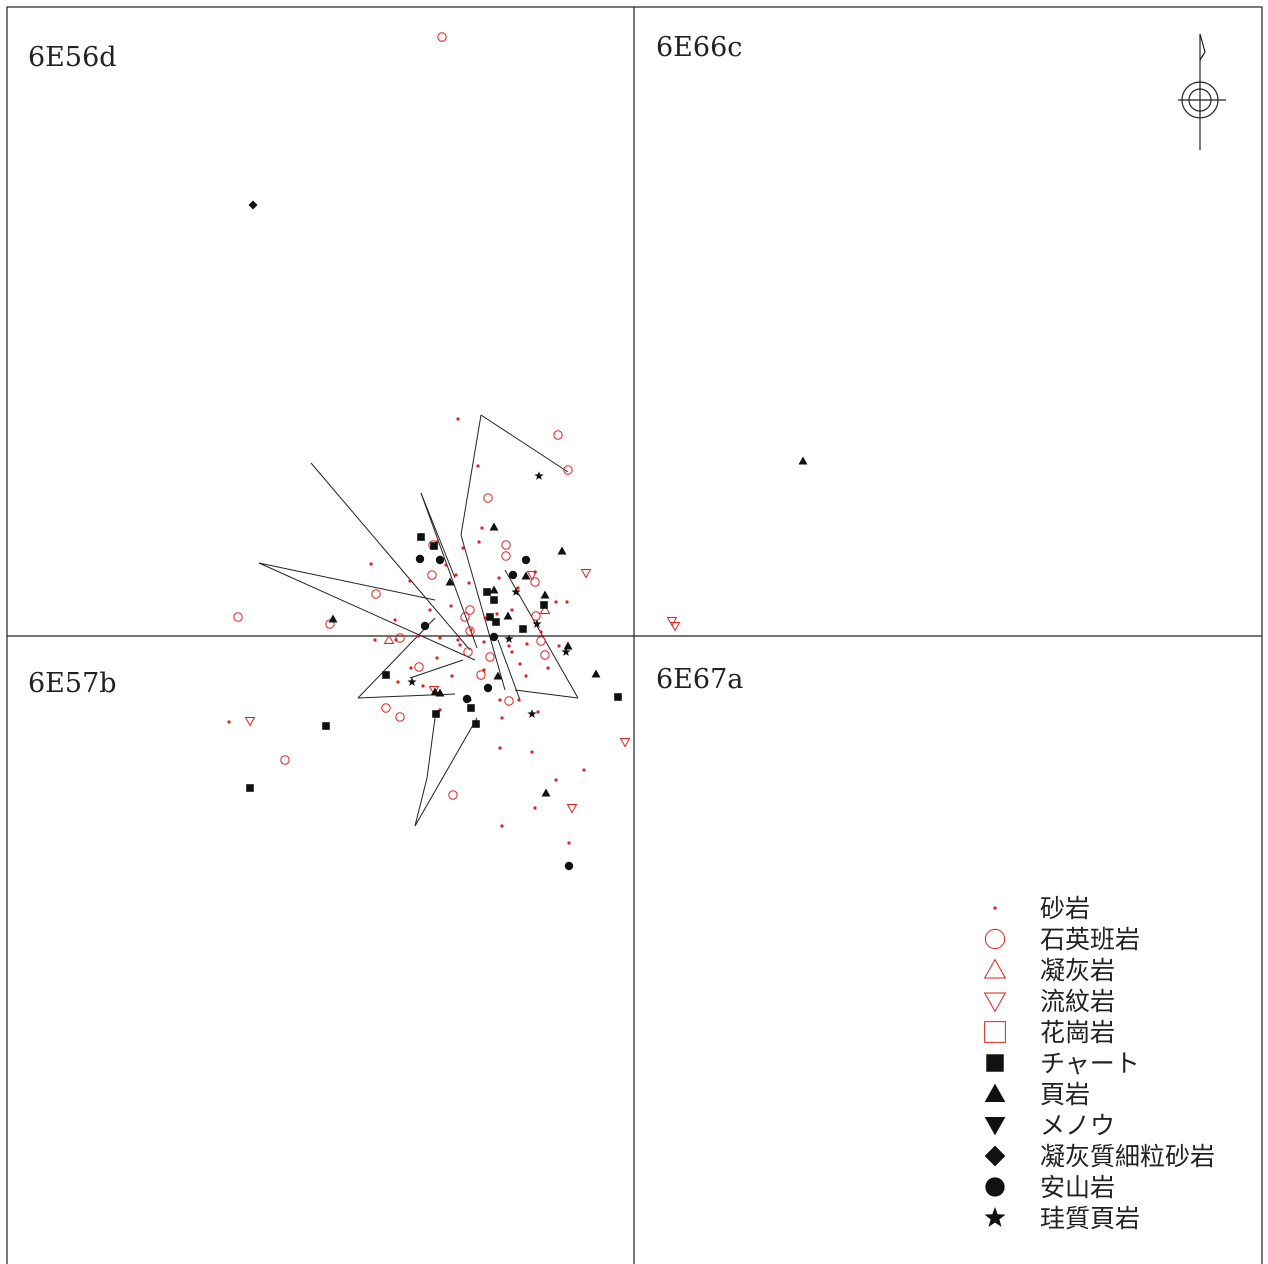  I want to click on legend-label: 頁岩, so click(1065, 1094).